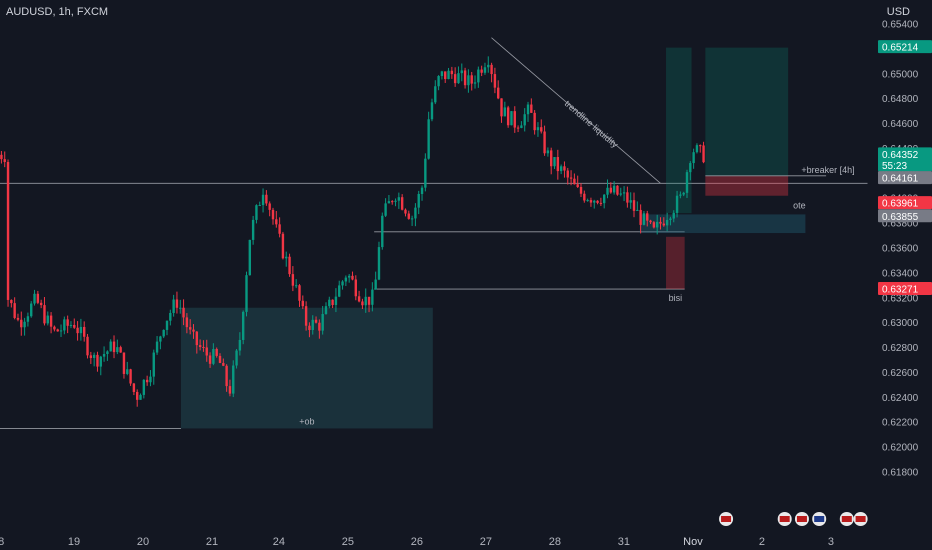  What do you see at coordinates (2, 542) in the screenshot?
I see `x-tick-label: 18` at bounding box center [2, 542].